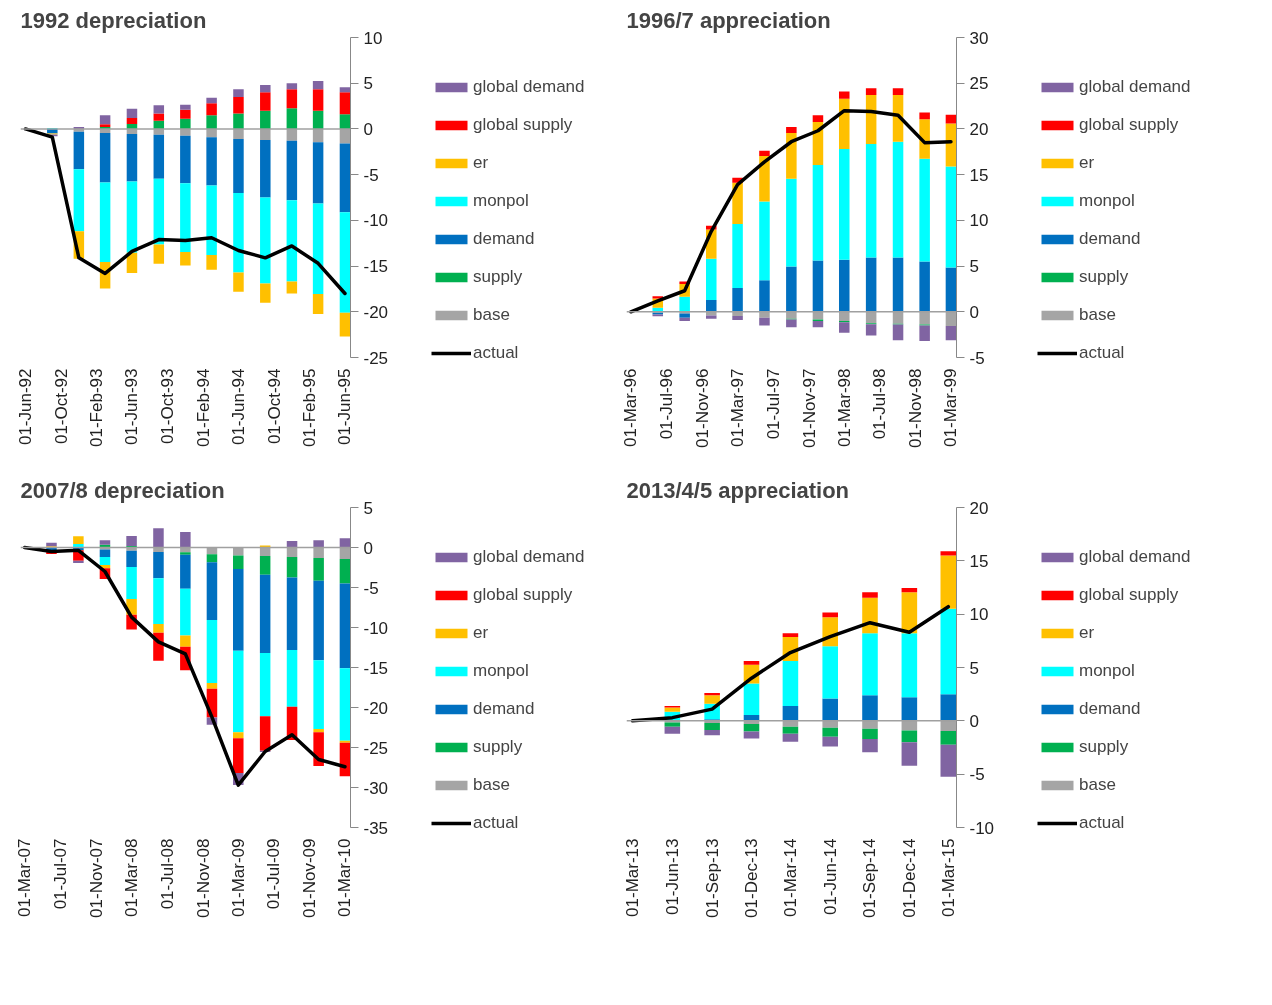 The width and height of the screenshot is (1272, 1005). I want to click on x-tick-label: 01-Dec-14, so click(909, 878).